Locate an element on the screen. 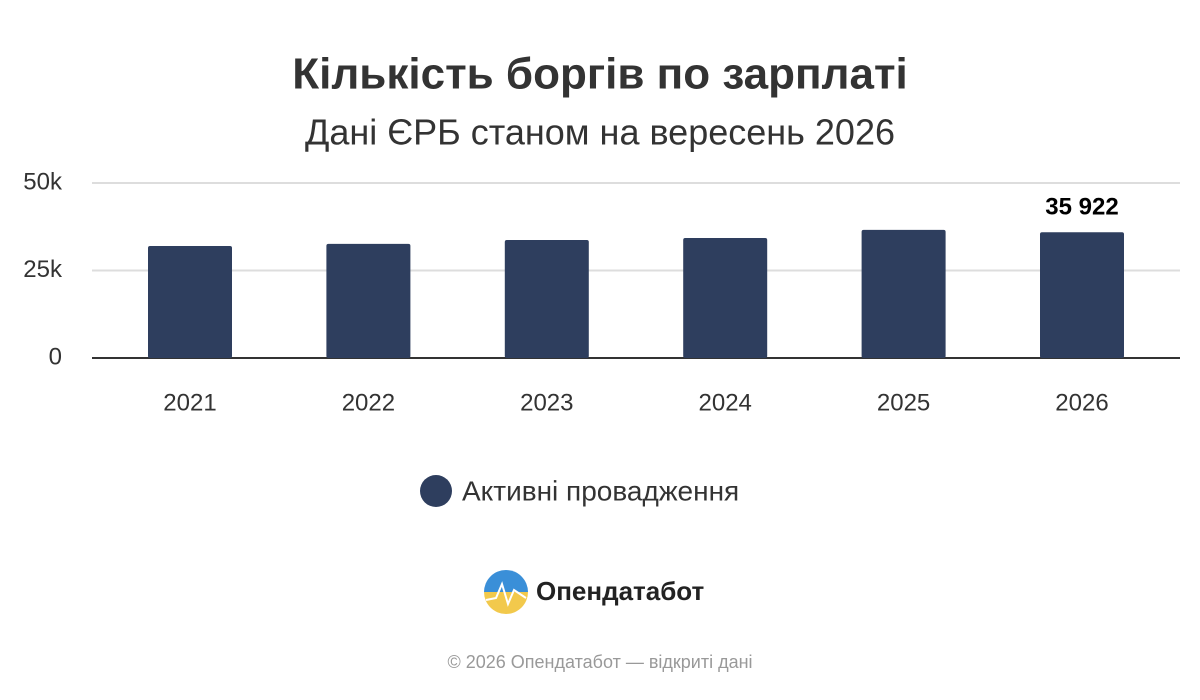 The image size is (1200, 700). logo: Опендатабот is located at coordinates (594, 592).